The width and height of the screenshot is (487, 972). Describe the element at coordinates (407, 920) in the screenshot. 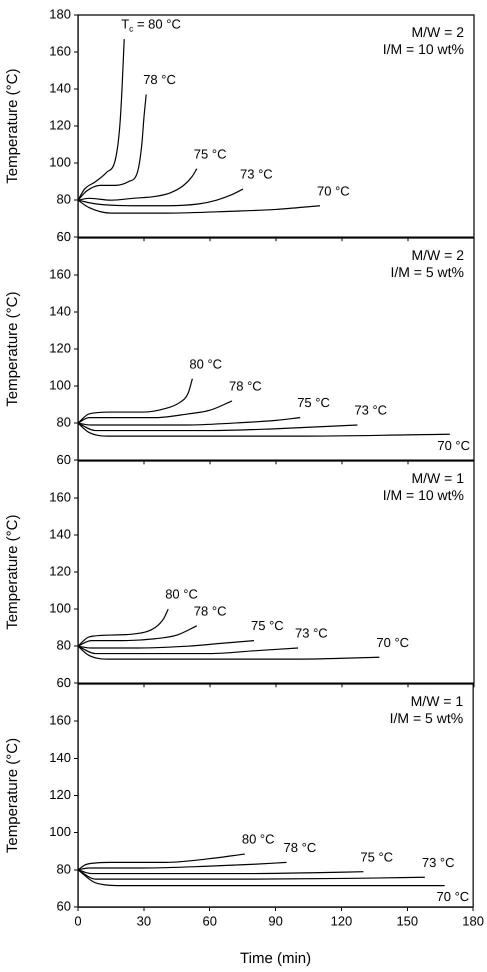

I see `x-tick-label: 150` at that location.